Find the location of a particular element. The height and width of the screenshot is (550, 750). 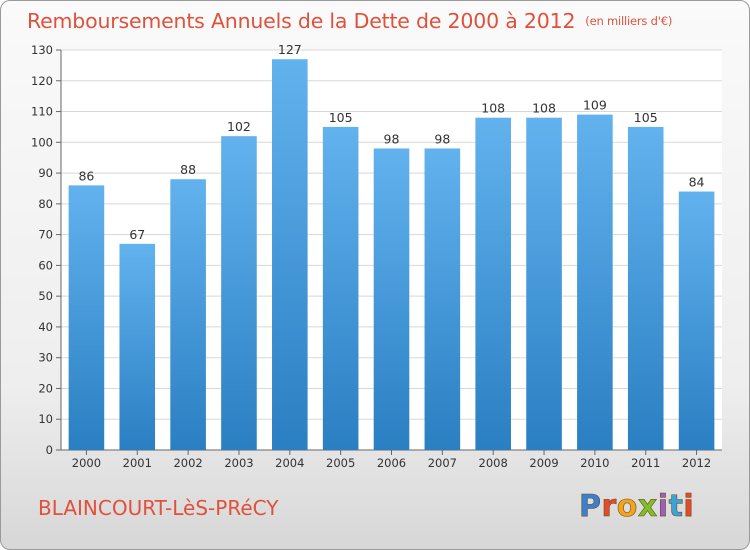

bar-value-label: 127 is located at coordinates (290, 49).